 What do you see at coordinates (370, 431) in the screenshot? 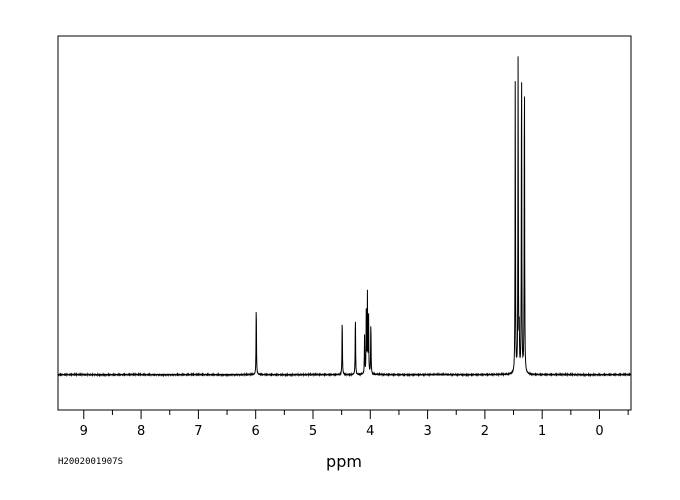
I see `x-tick-label: 4` at bounding box center [370, 431].